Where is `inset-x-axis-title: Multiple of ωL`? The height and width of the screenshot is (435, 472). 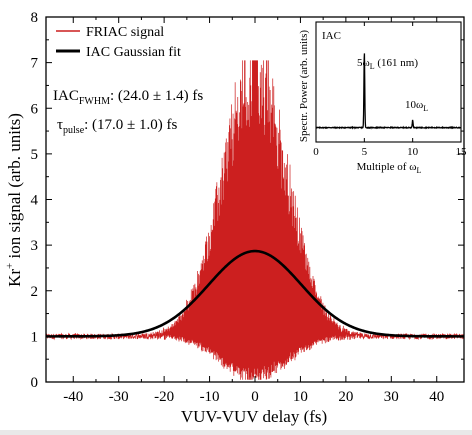
inset-x-axis-title: Multiple of ωL is located at coordinates (389, 168).